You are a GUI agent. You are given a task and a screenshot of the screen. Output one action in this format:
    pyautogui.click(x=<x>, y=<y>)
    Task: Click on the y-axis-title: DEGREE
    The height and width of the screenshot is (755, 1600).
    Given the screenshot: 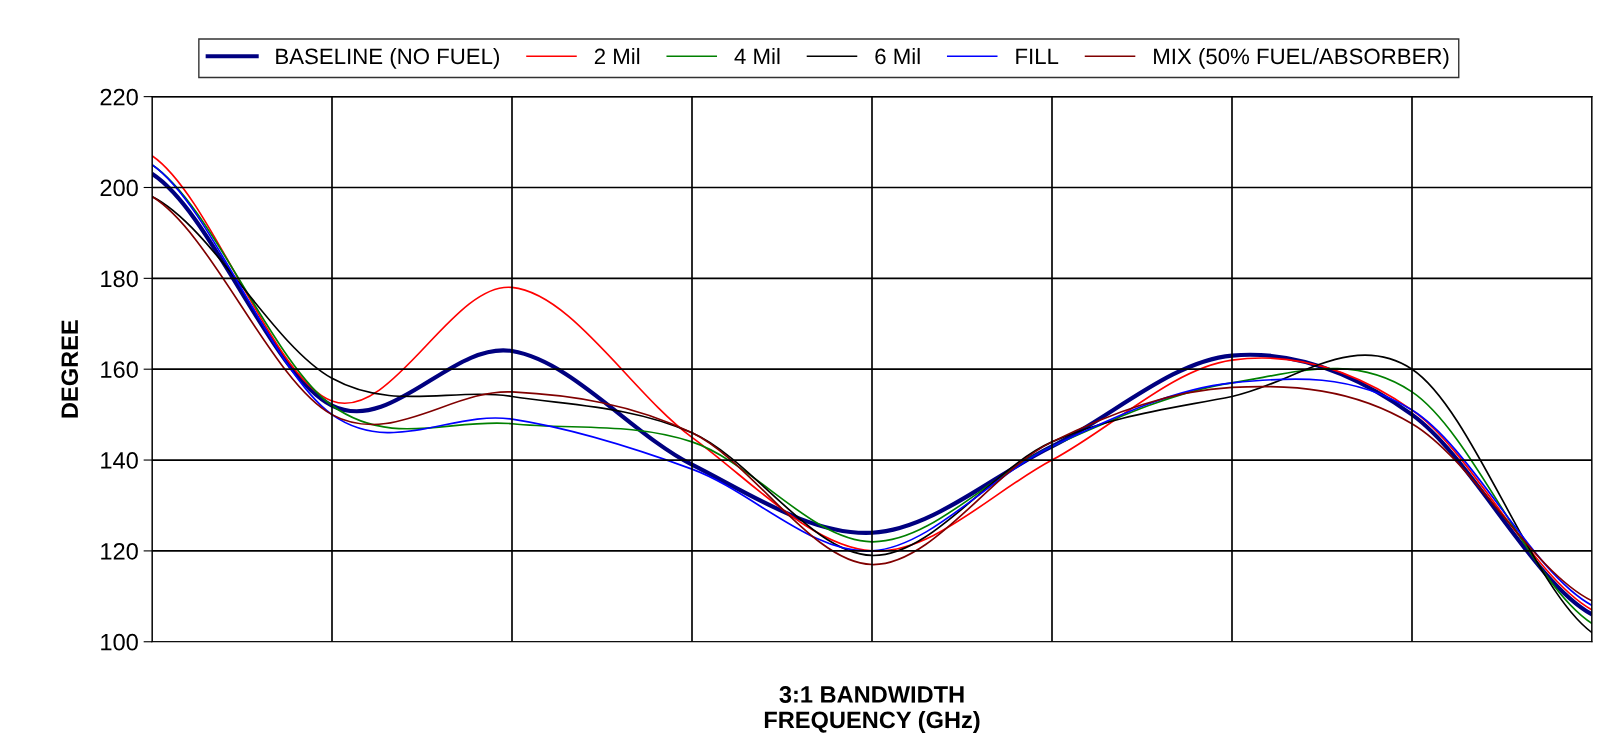 What is the action you would take?
    pyautogui.click(x=70, y=369)
    